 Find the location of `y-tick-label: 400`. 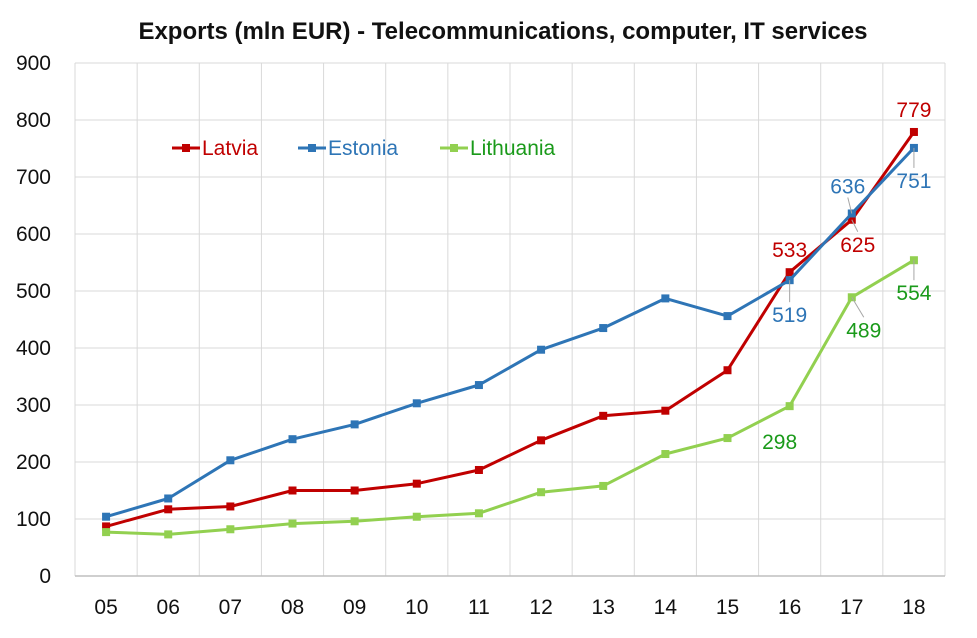

y-tick-label: 400 is located at coordinates (33, 348).